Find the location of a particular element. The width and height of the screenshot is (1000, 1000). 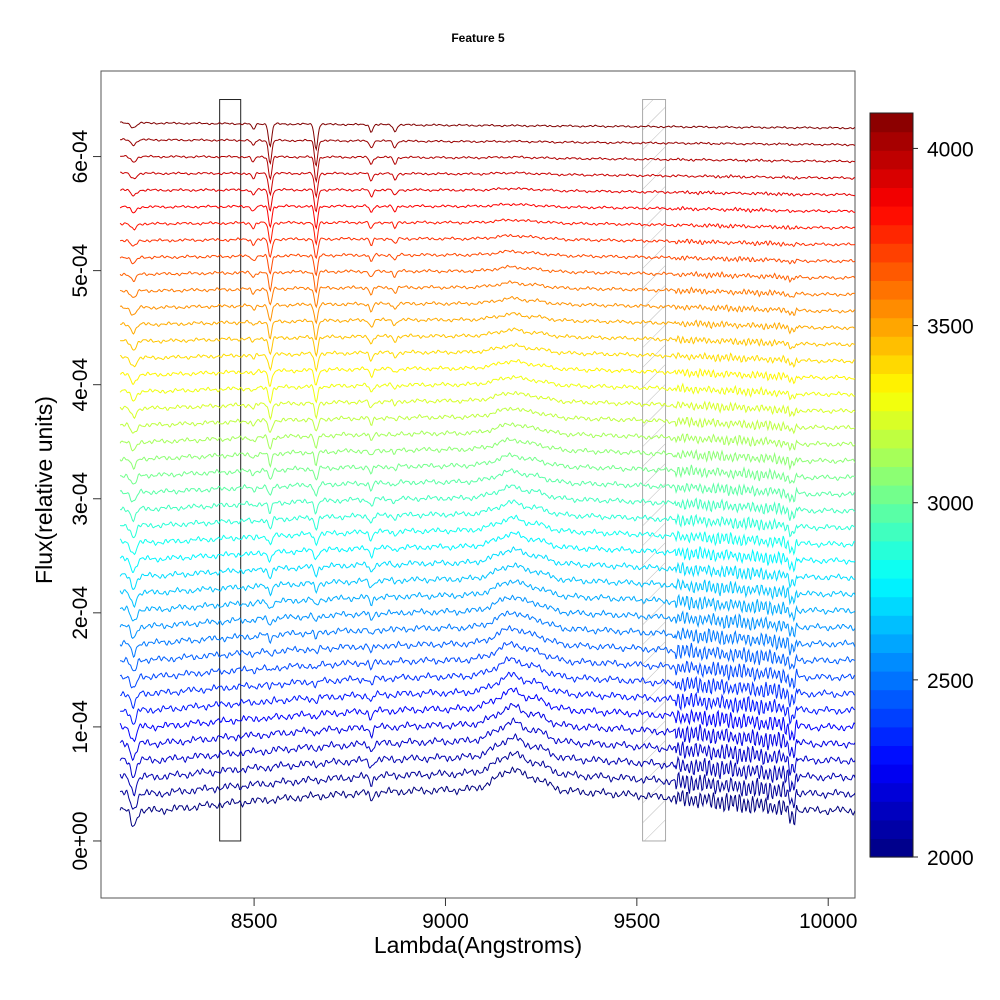

y-tick-label: 3e-04 is located at coordinates (80, 499).